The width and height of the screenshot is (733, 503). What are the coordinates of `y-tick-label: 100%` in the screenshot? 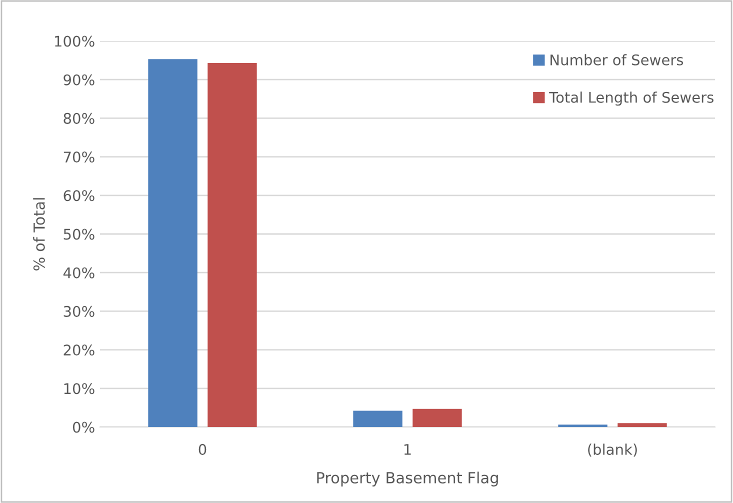 It's located at (74, 41).